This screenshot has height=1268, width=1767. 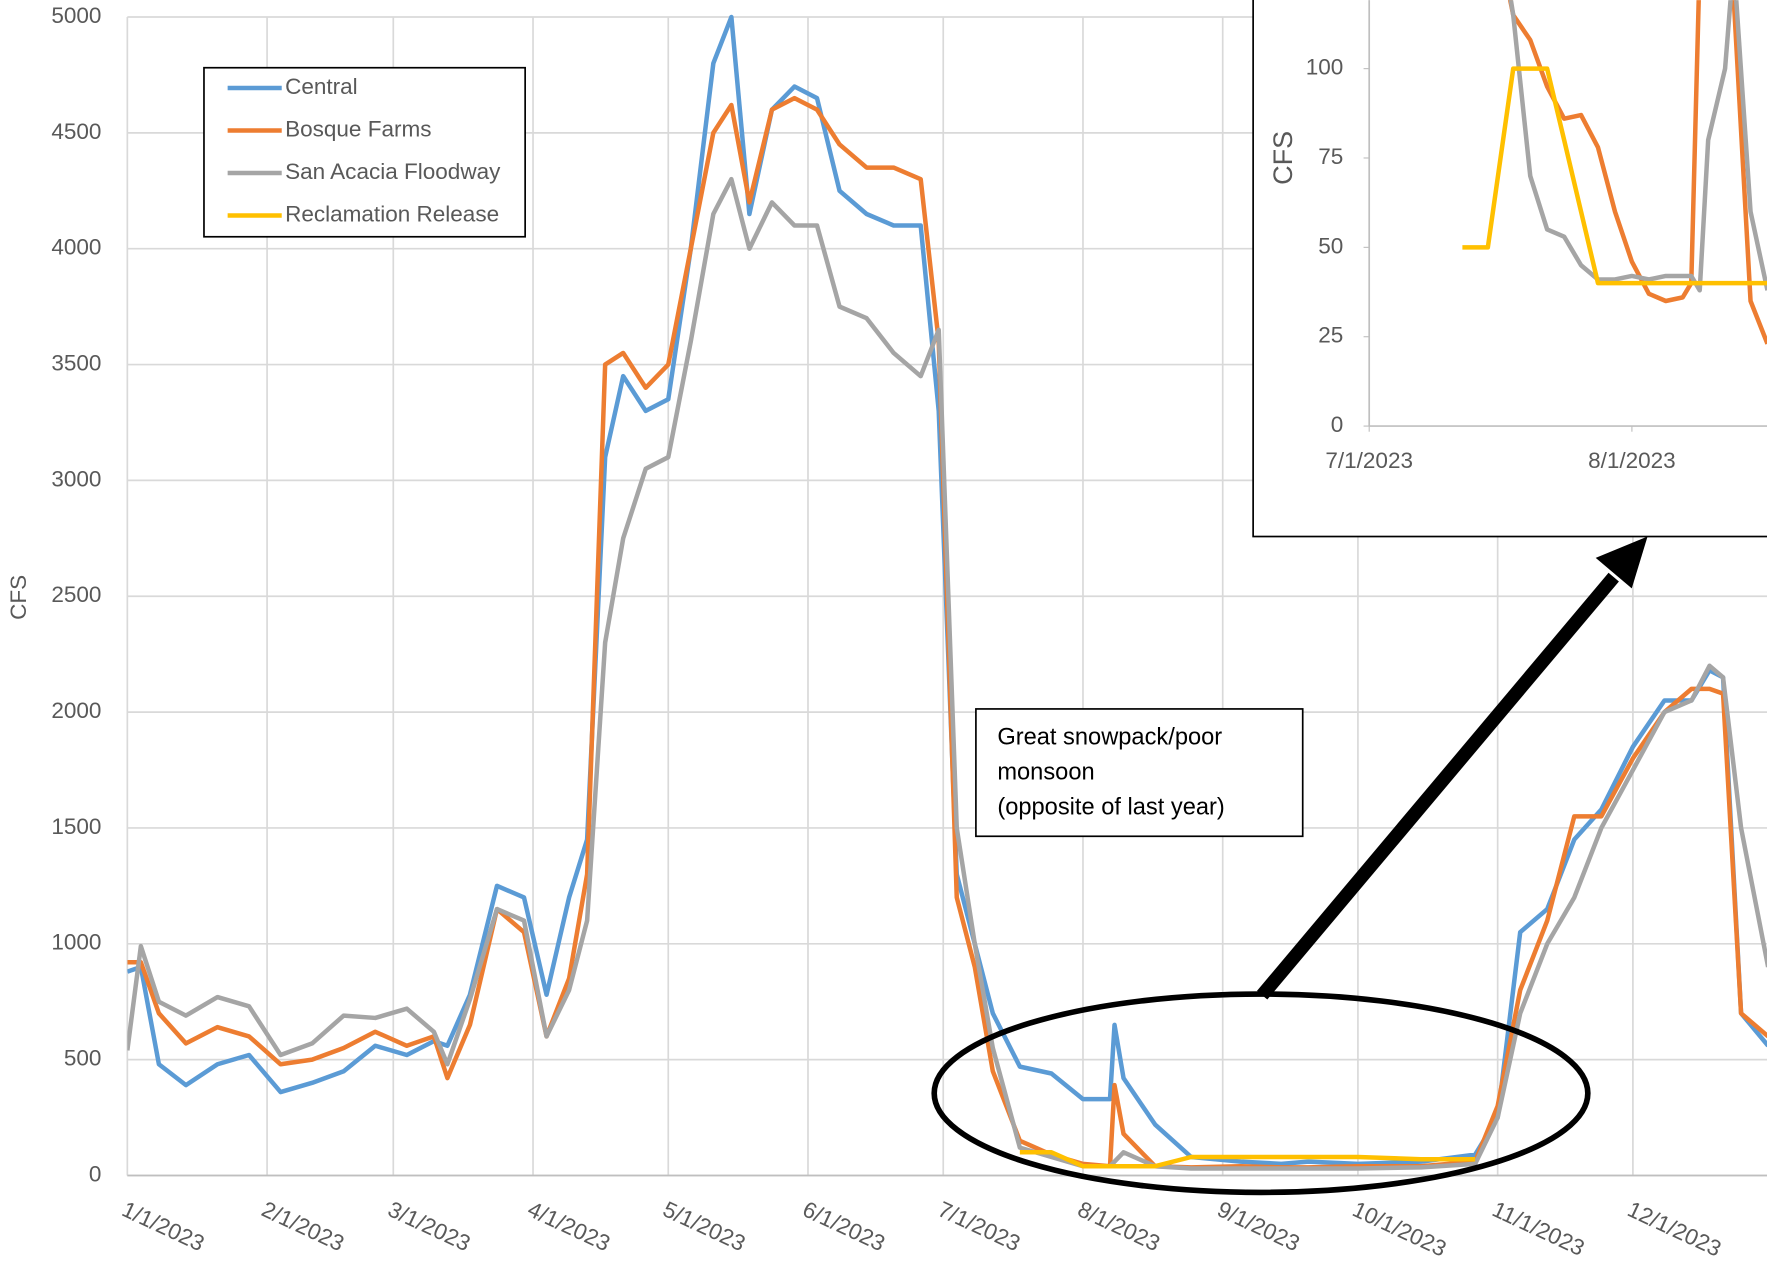 I want to click on x-tick-label: 9/1/2023, so click(x=1259, y=1227).